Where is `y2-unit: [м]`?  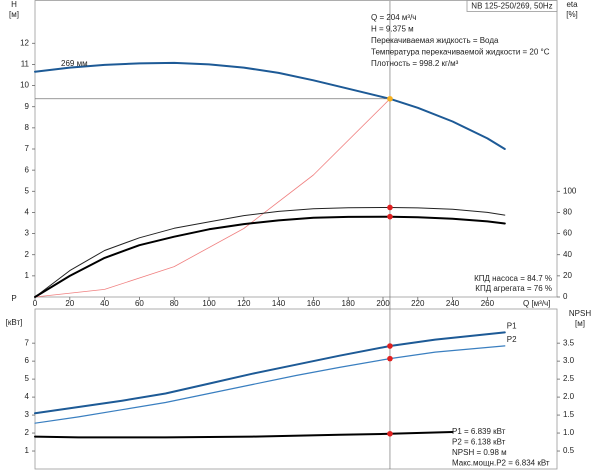
y2-unit: [м] is located at coordinates (580, 323).